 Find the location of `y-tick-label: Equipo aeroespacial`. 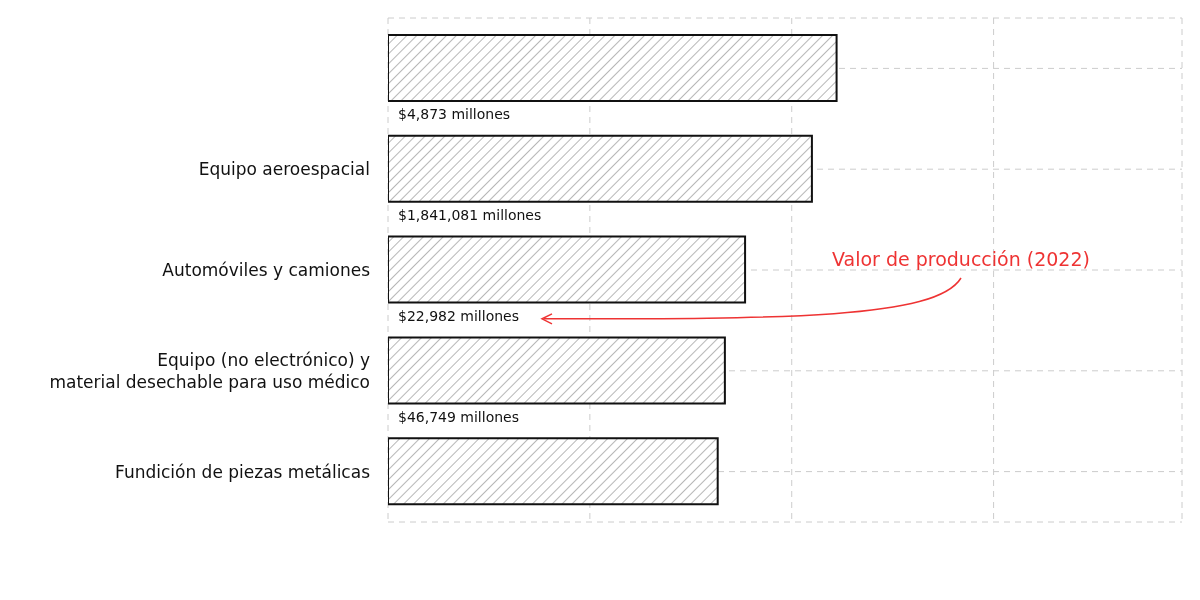

y-tick-label: Equipo aeroespacial is located at coordinates (284, 169).